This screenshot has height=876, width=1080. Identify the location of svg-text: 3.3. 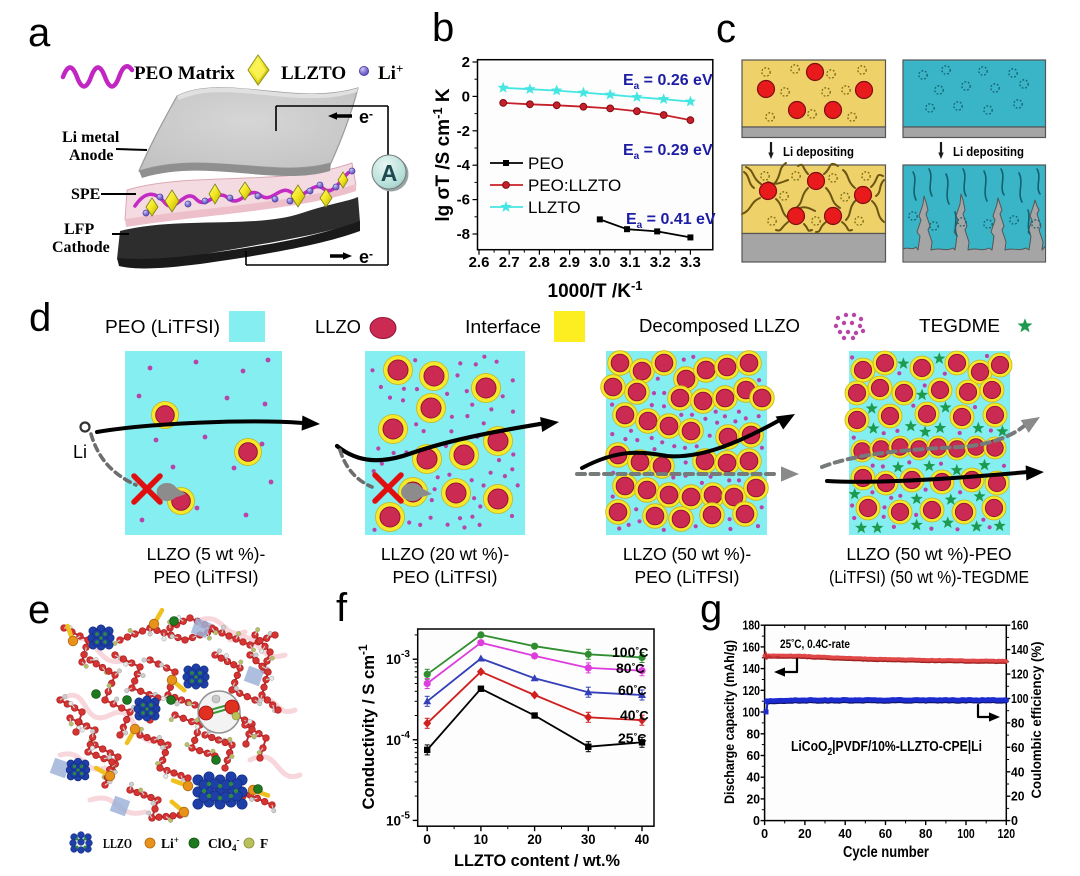
(690, 262).